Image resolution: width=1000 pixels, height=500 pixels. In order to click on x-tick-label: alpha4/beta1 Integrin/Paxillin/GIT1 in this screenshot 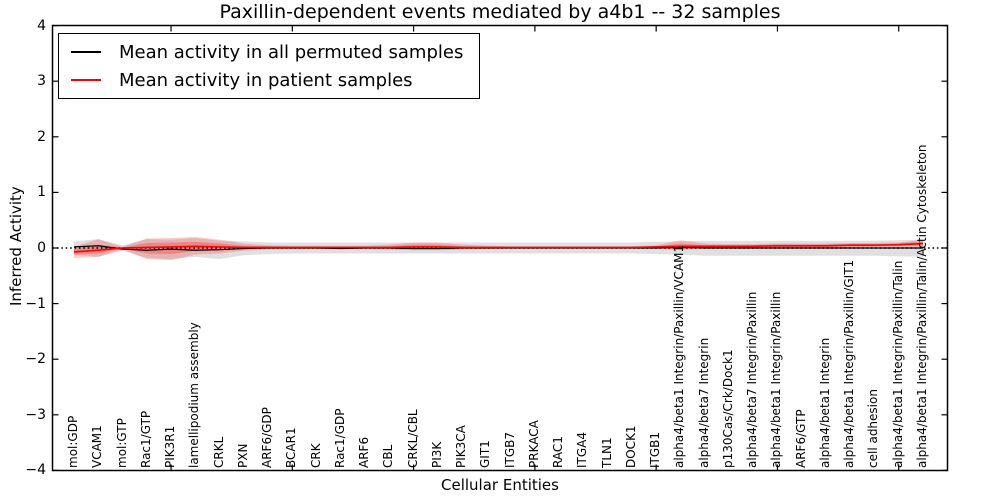, I will do `click(849, 363)`.